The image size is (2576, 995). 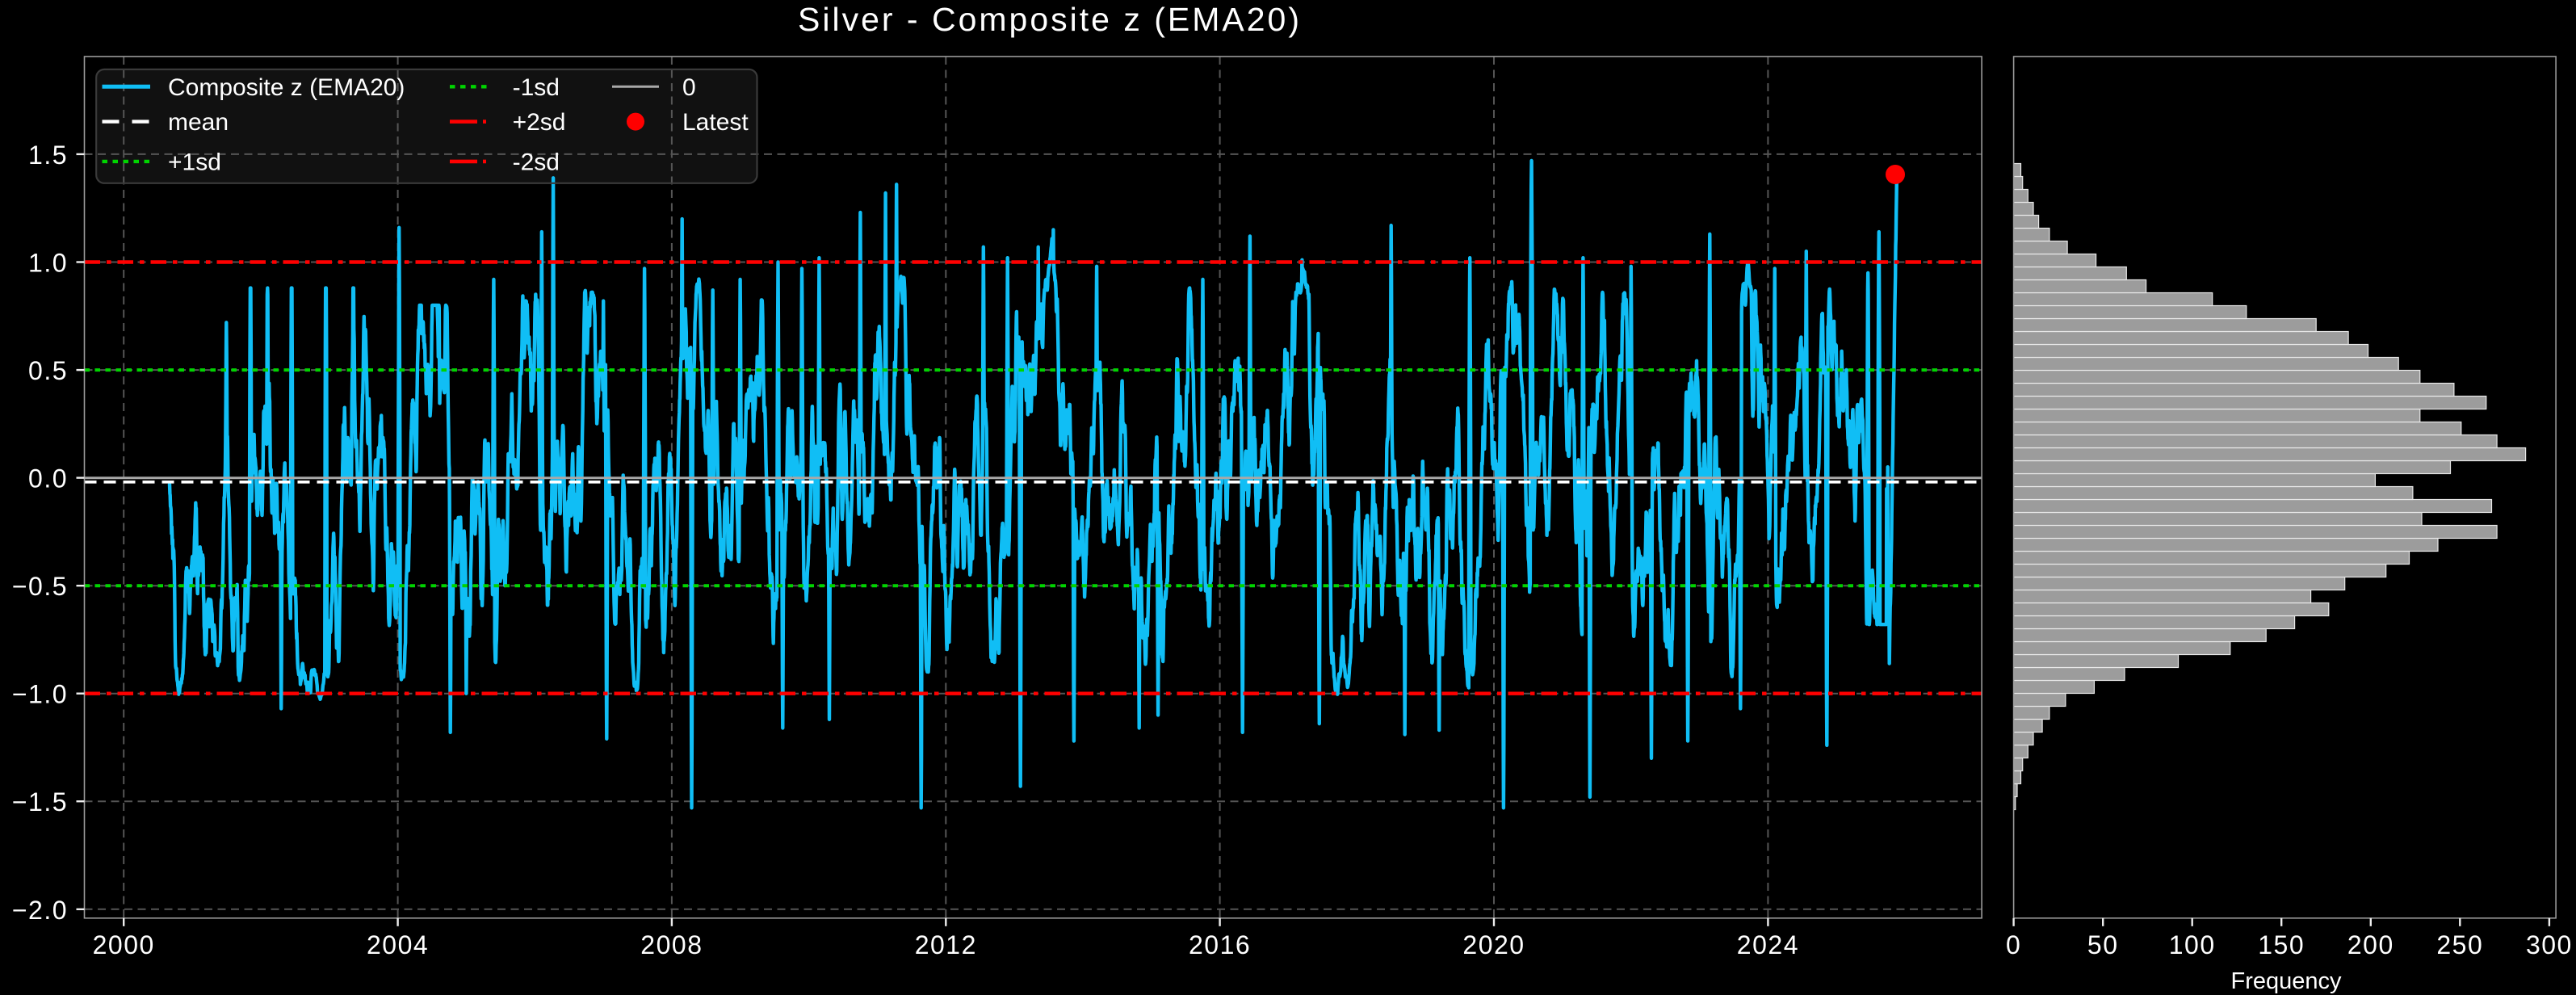 What do you see at coordinates (124, 944) in the screenshot?
I see `svg-text: 2000` at bounding box center [124, 944].